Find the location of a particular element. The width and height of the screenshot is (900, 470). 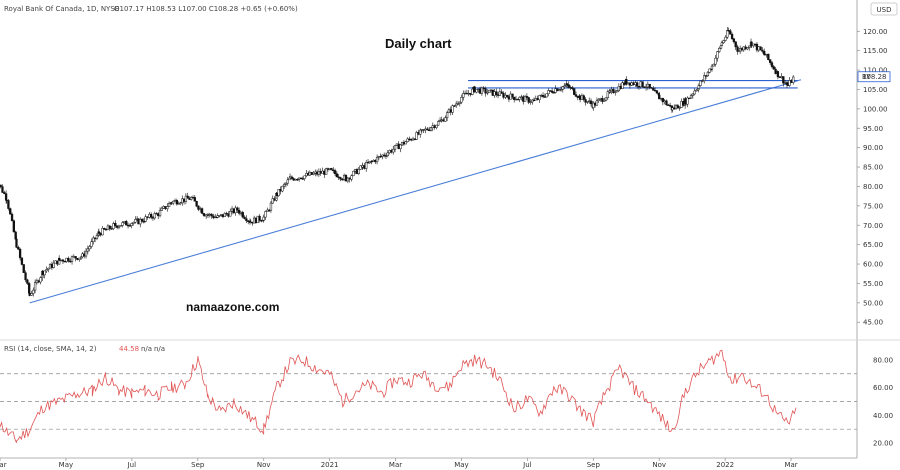

last-price-tag is located at coordinates (874, 77).